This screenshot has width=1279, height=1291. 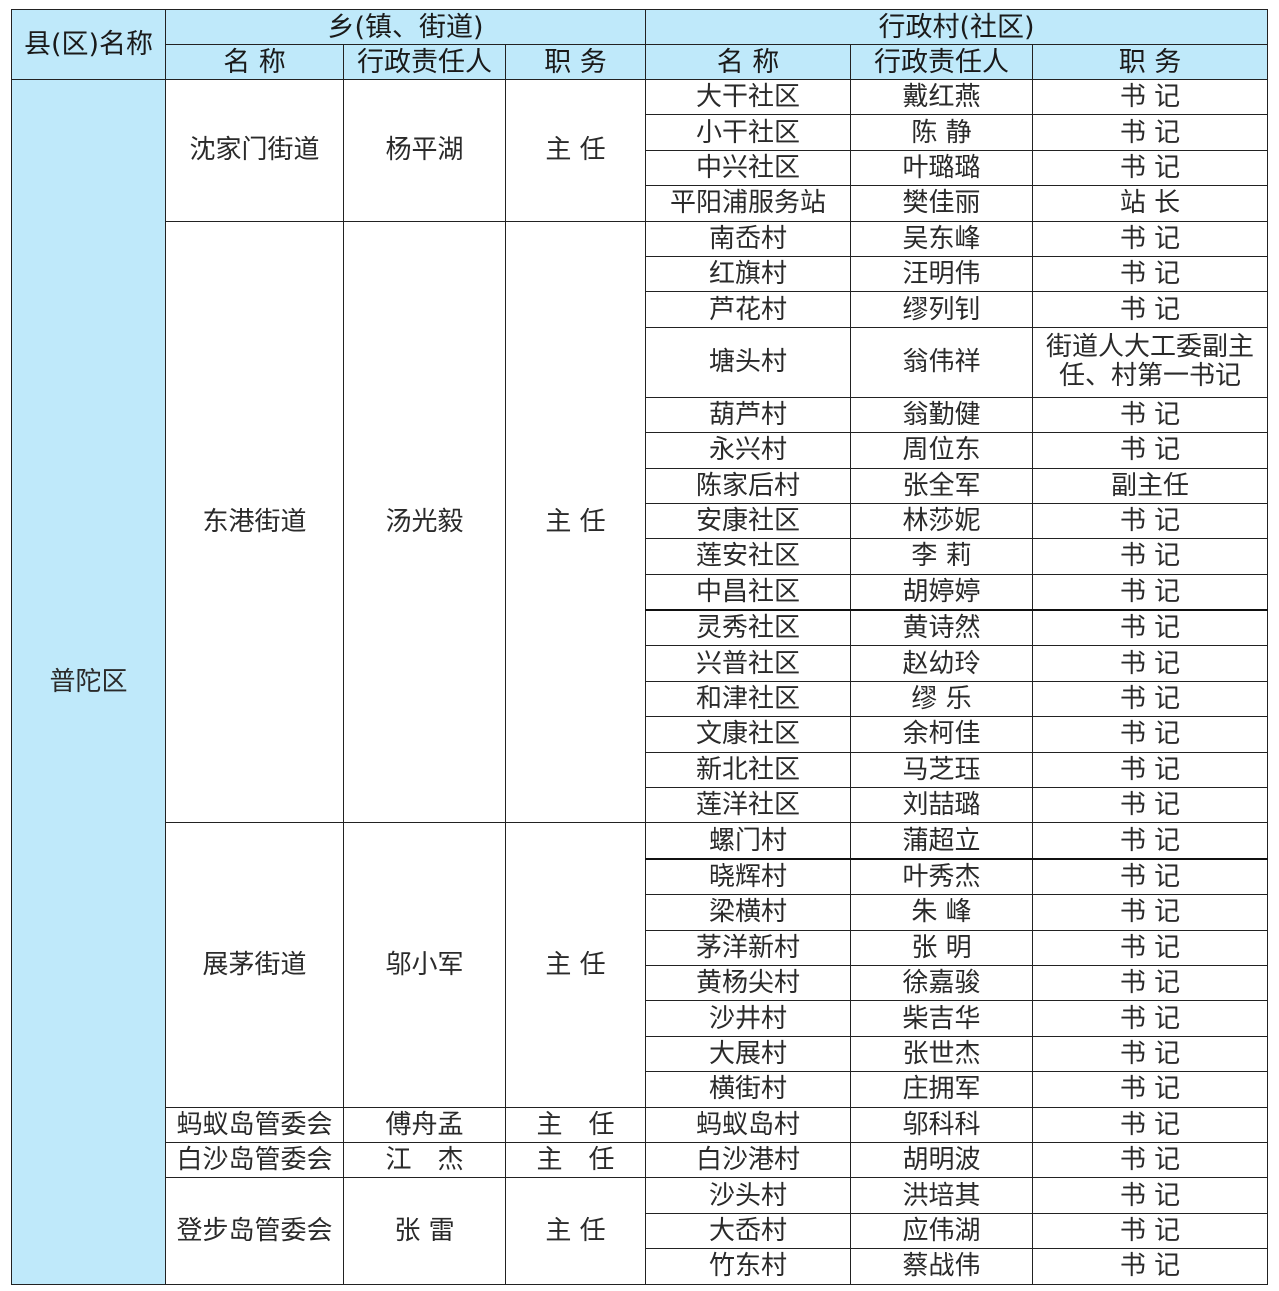 I want to click on village-name: 南岙村, so click(x=748, y=238).